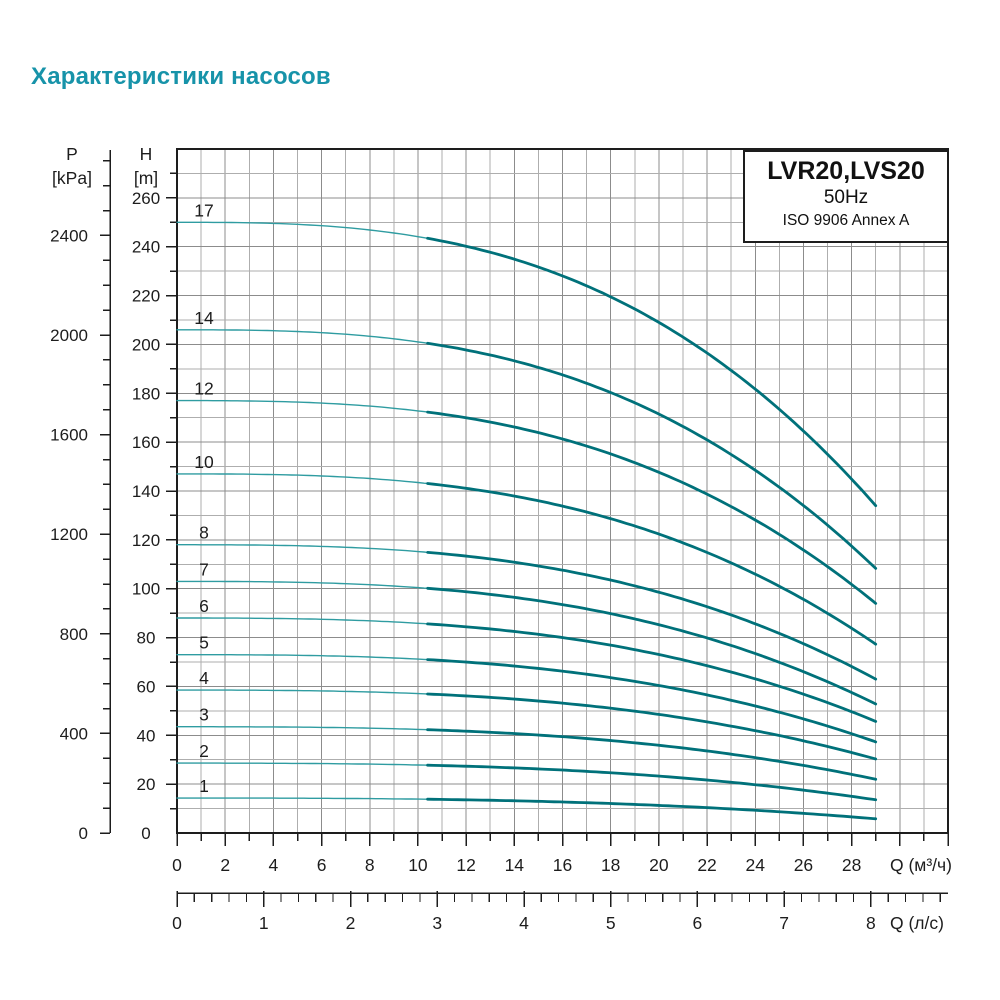 The height and width of the screenshot is (1000, 1000). I want to click on pump-curve-14-thick, so click(652, 455).